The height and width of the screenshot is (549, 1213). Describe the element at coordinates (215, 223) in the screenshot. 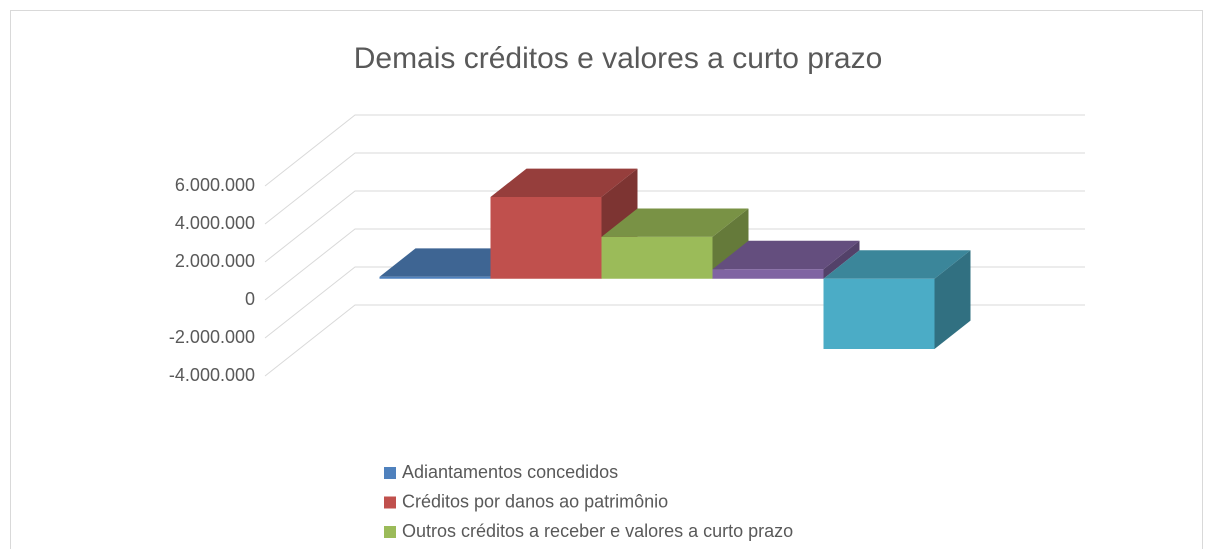

I see `y-tick-label: 4.000.000` at that location.